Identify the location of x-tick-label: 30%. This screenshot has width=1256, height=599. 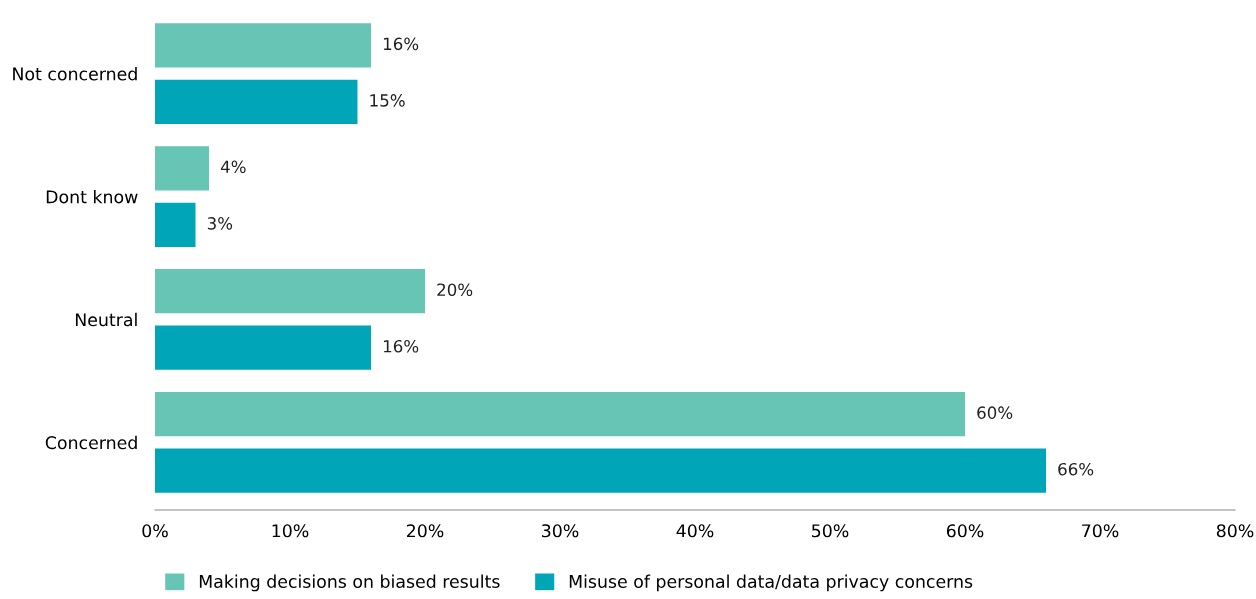
(560, 531).